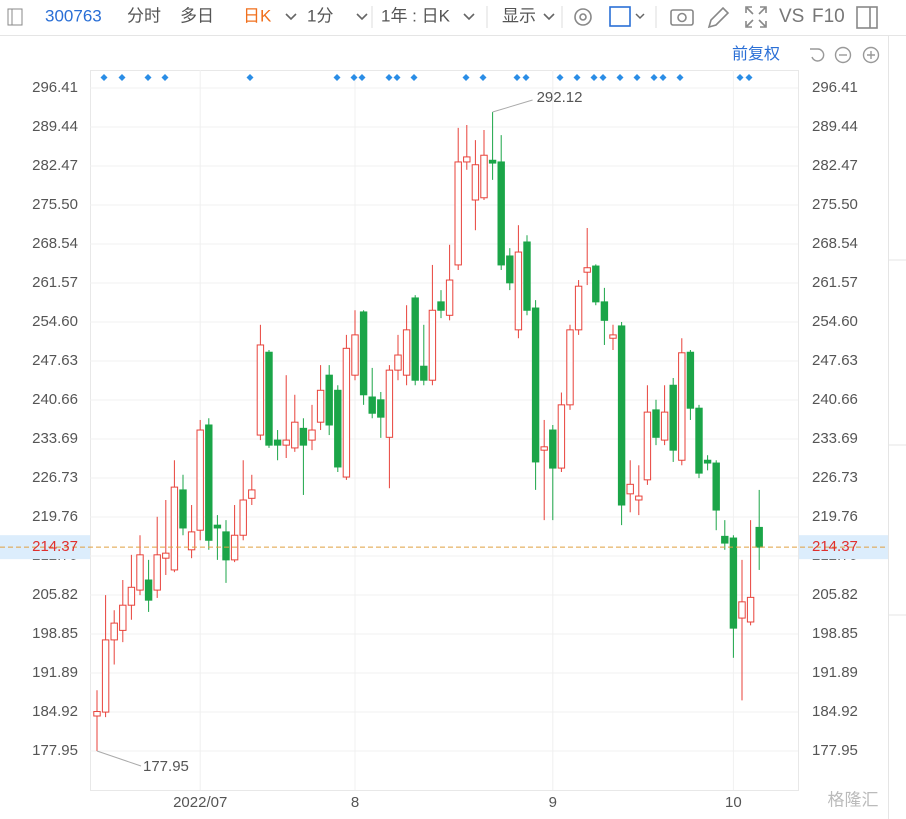 Image resolution: width=906 pixels, height=819 pixels. What do you see at coordinates (835, 477) in the screenshot?
I see `y-tick-label-right: 226.73` at bounding box center [835, 477].